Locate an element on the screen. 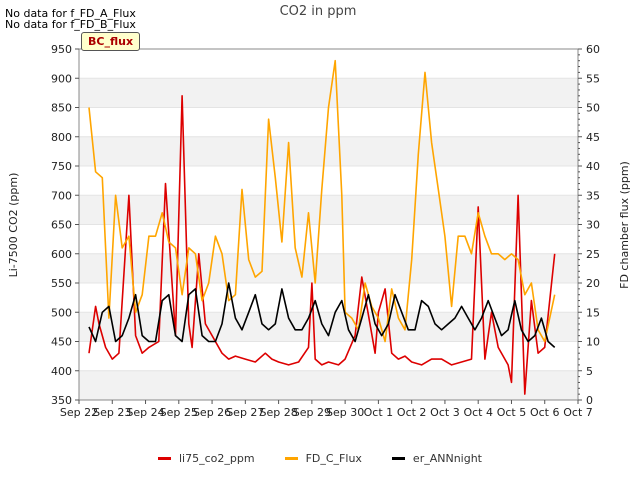  y-axis-left-label: Li-7500 CO2 (ppm) is located at coordinates (13, 225).